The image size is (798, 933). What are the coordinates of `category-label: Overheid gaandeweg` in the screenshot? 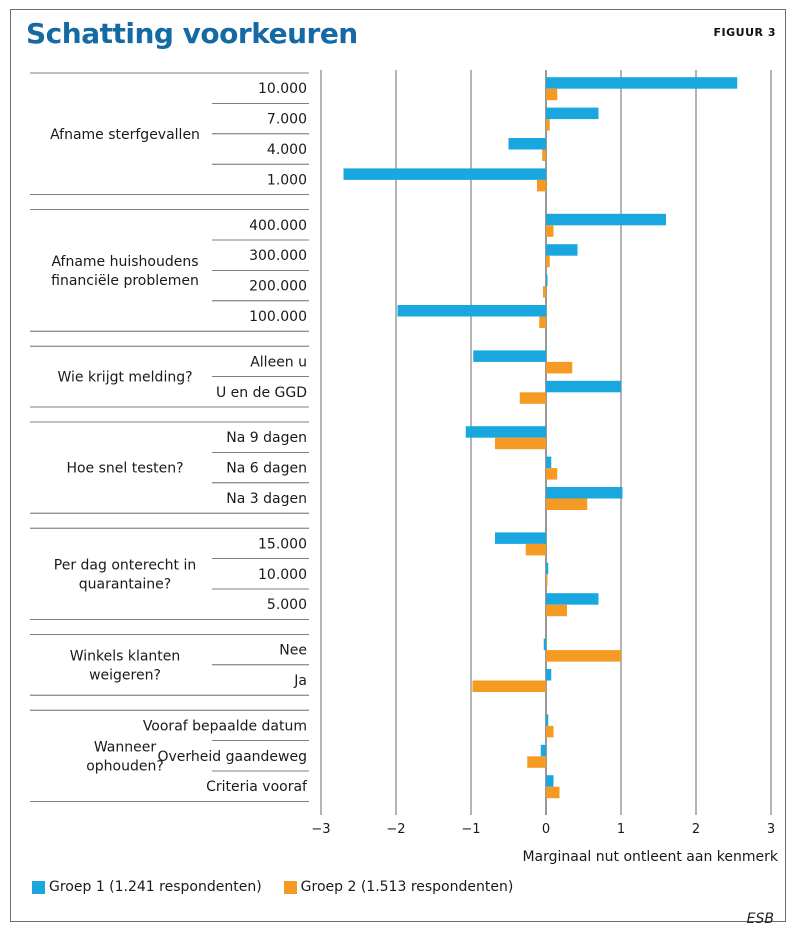 It's located at (232, 757).